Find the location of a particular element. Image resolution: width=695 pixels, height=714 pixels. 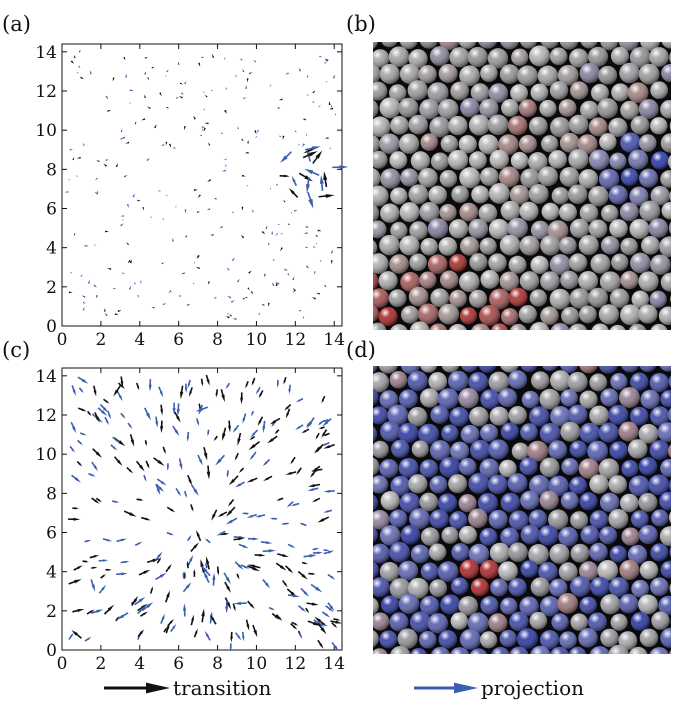

legend-transition-arrow is located at coordinates (158, 688).